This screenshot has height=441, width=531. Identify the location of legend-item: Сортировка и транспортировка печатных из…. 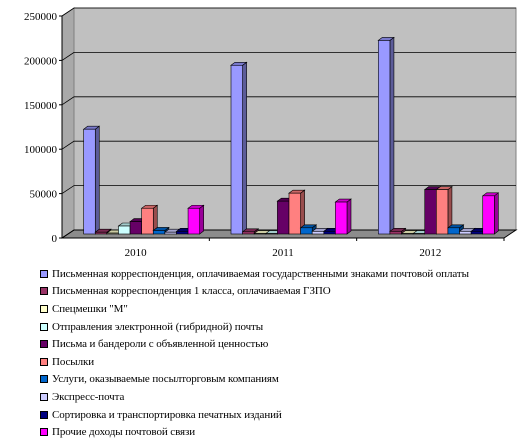
(280, 415).